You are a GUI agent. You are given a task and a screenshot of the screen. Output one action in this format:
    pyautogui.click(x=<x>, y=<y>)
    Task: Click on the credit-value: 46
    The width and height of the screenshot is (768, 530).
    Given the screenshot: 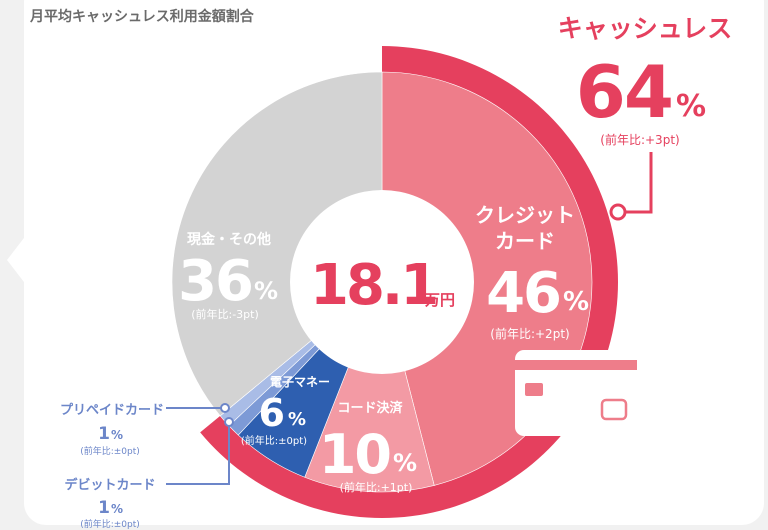 What is the action you would take?
    pyautogui.click(x=523, y=293)
    